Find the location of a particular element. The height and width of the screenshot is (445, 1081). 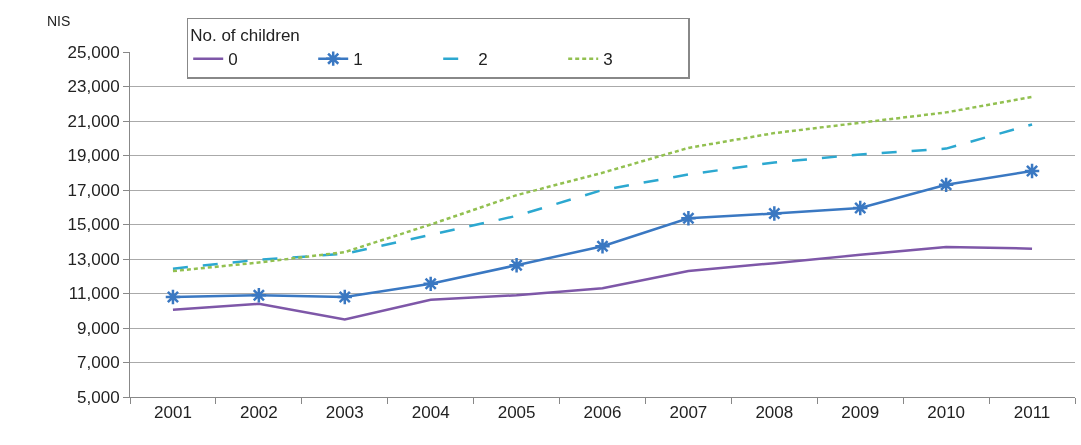

x-tick-label: 2004 is located at coordinates (430, 413).